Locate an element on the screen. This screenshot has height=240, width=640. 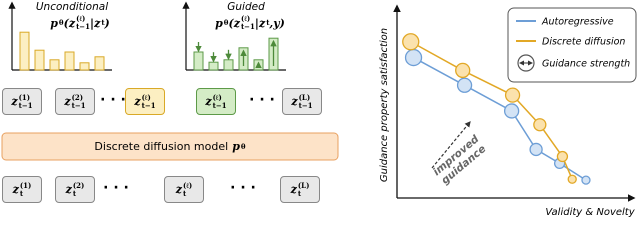
math-scripts: (L) t−1 is located at coordinates (305, 101).